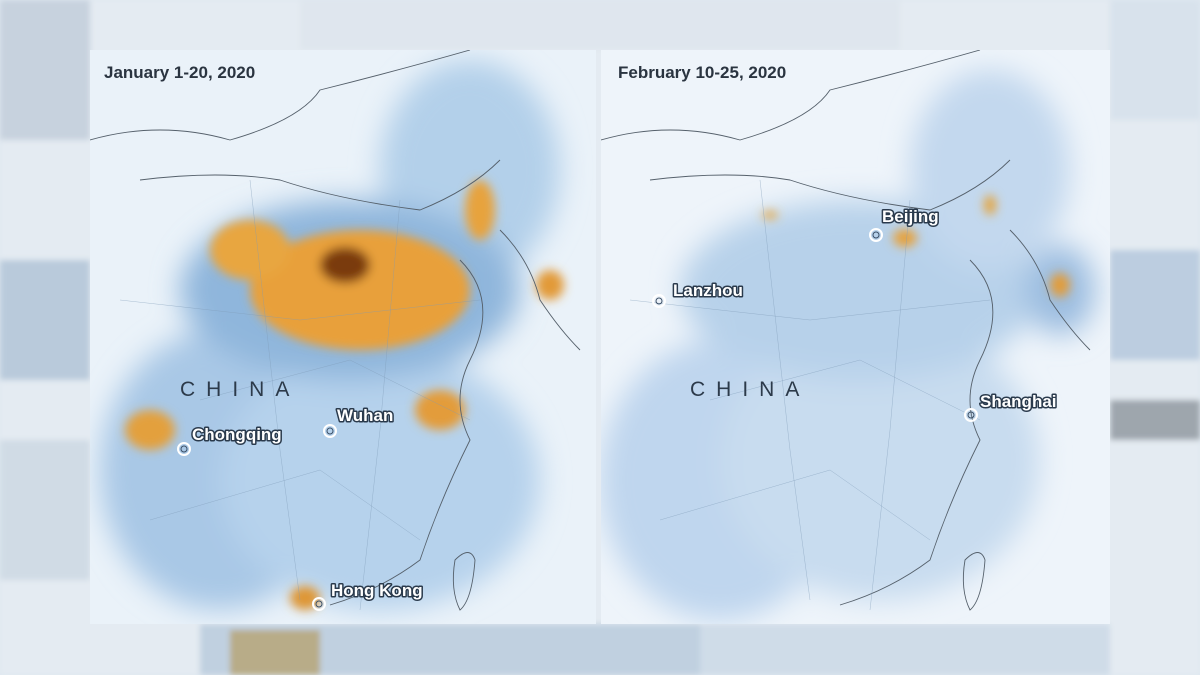  Describe the element at coordinates (702, 72) in the screenshot. I see `panel-title: February 10-25, 2020` at that location.